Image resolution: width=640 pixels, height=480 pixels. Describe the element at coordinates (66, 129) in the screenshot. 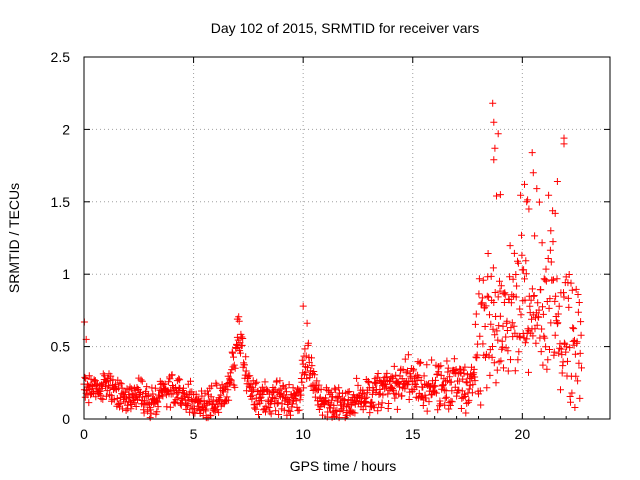

I see `y-tick-label: 2` at that location.